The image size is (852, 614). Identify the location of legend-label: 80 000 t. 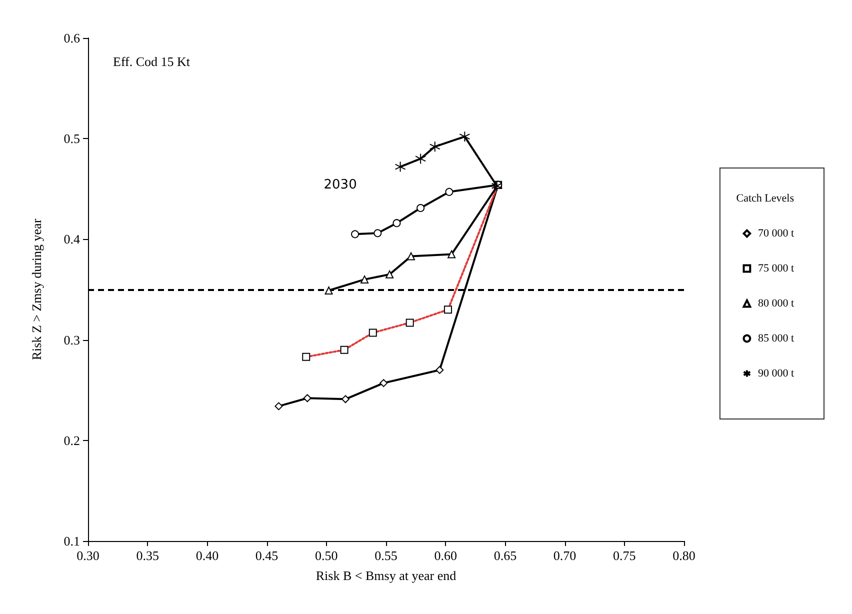
(776, 304).